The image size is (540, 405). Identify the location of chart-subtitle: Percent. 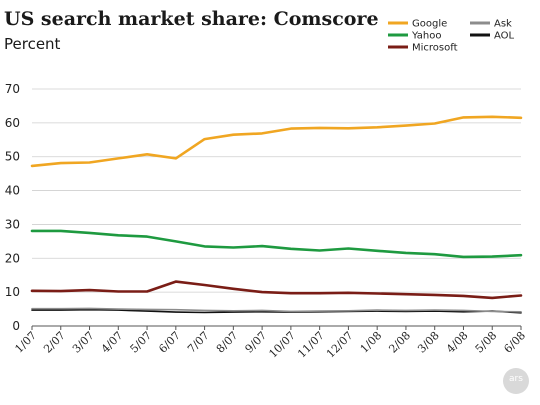
(32, 44).